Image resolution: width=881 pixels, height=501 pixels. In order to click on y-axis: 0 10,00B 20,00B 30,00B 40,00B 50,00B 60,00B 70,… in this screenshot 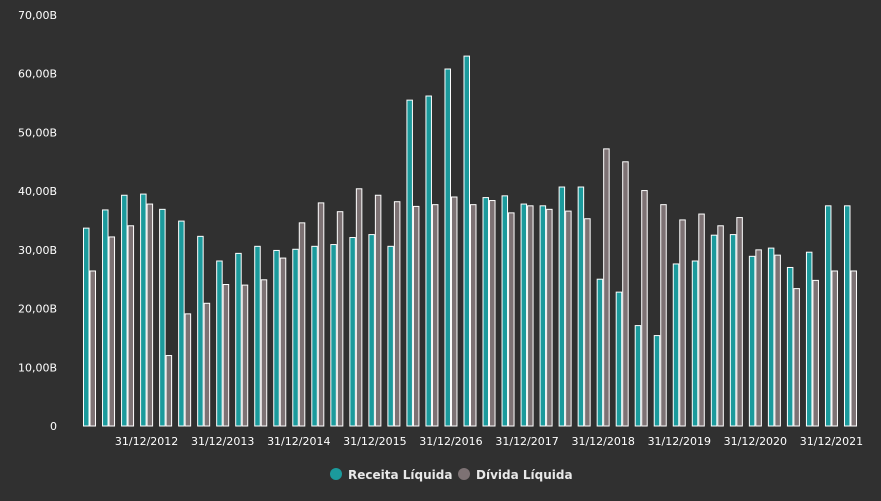, I will do `click(37, 221)`.